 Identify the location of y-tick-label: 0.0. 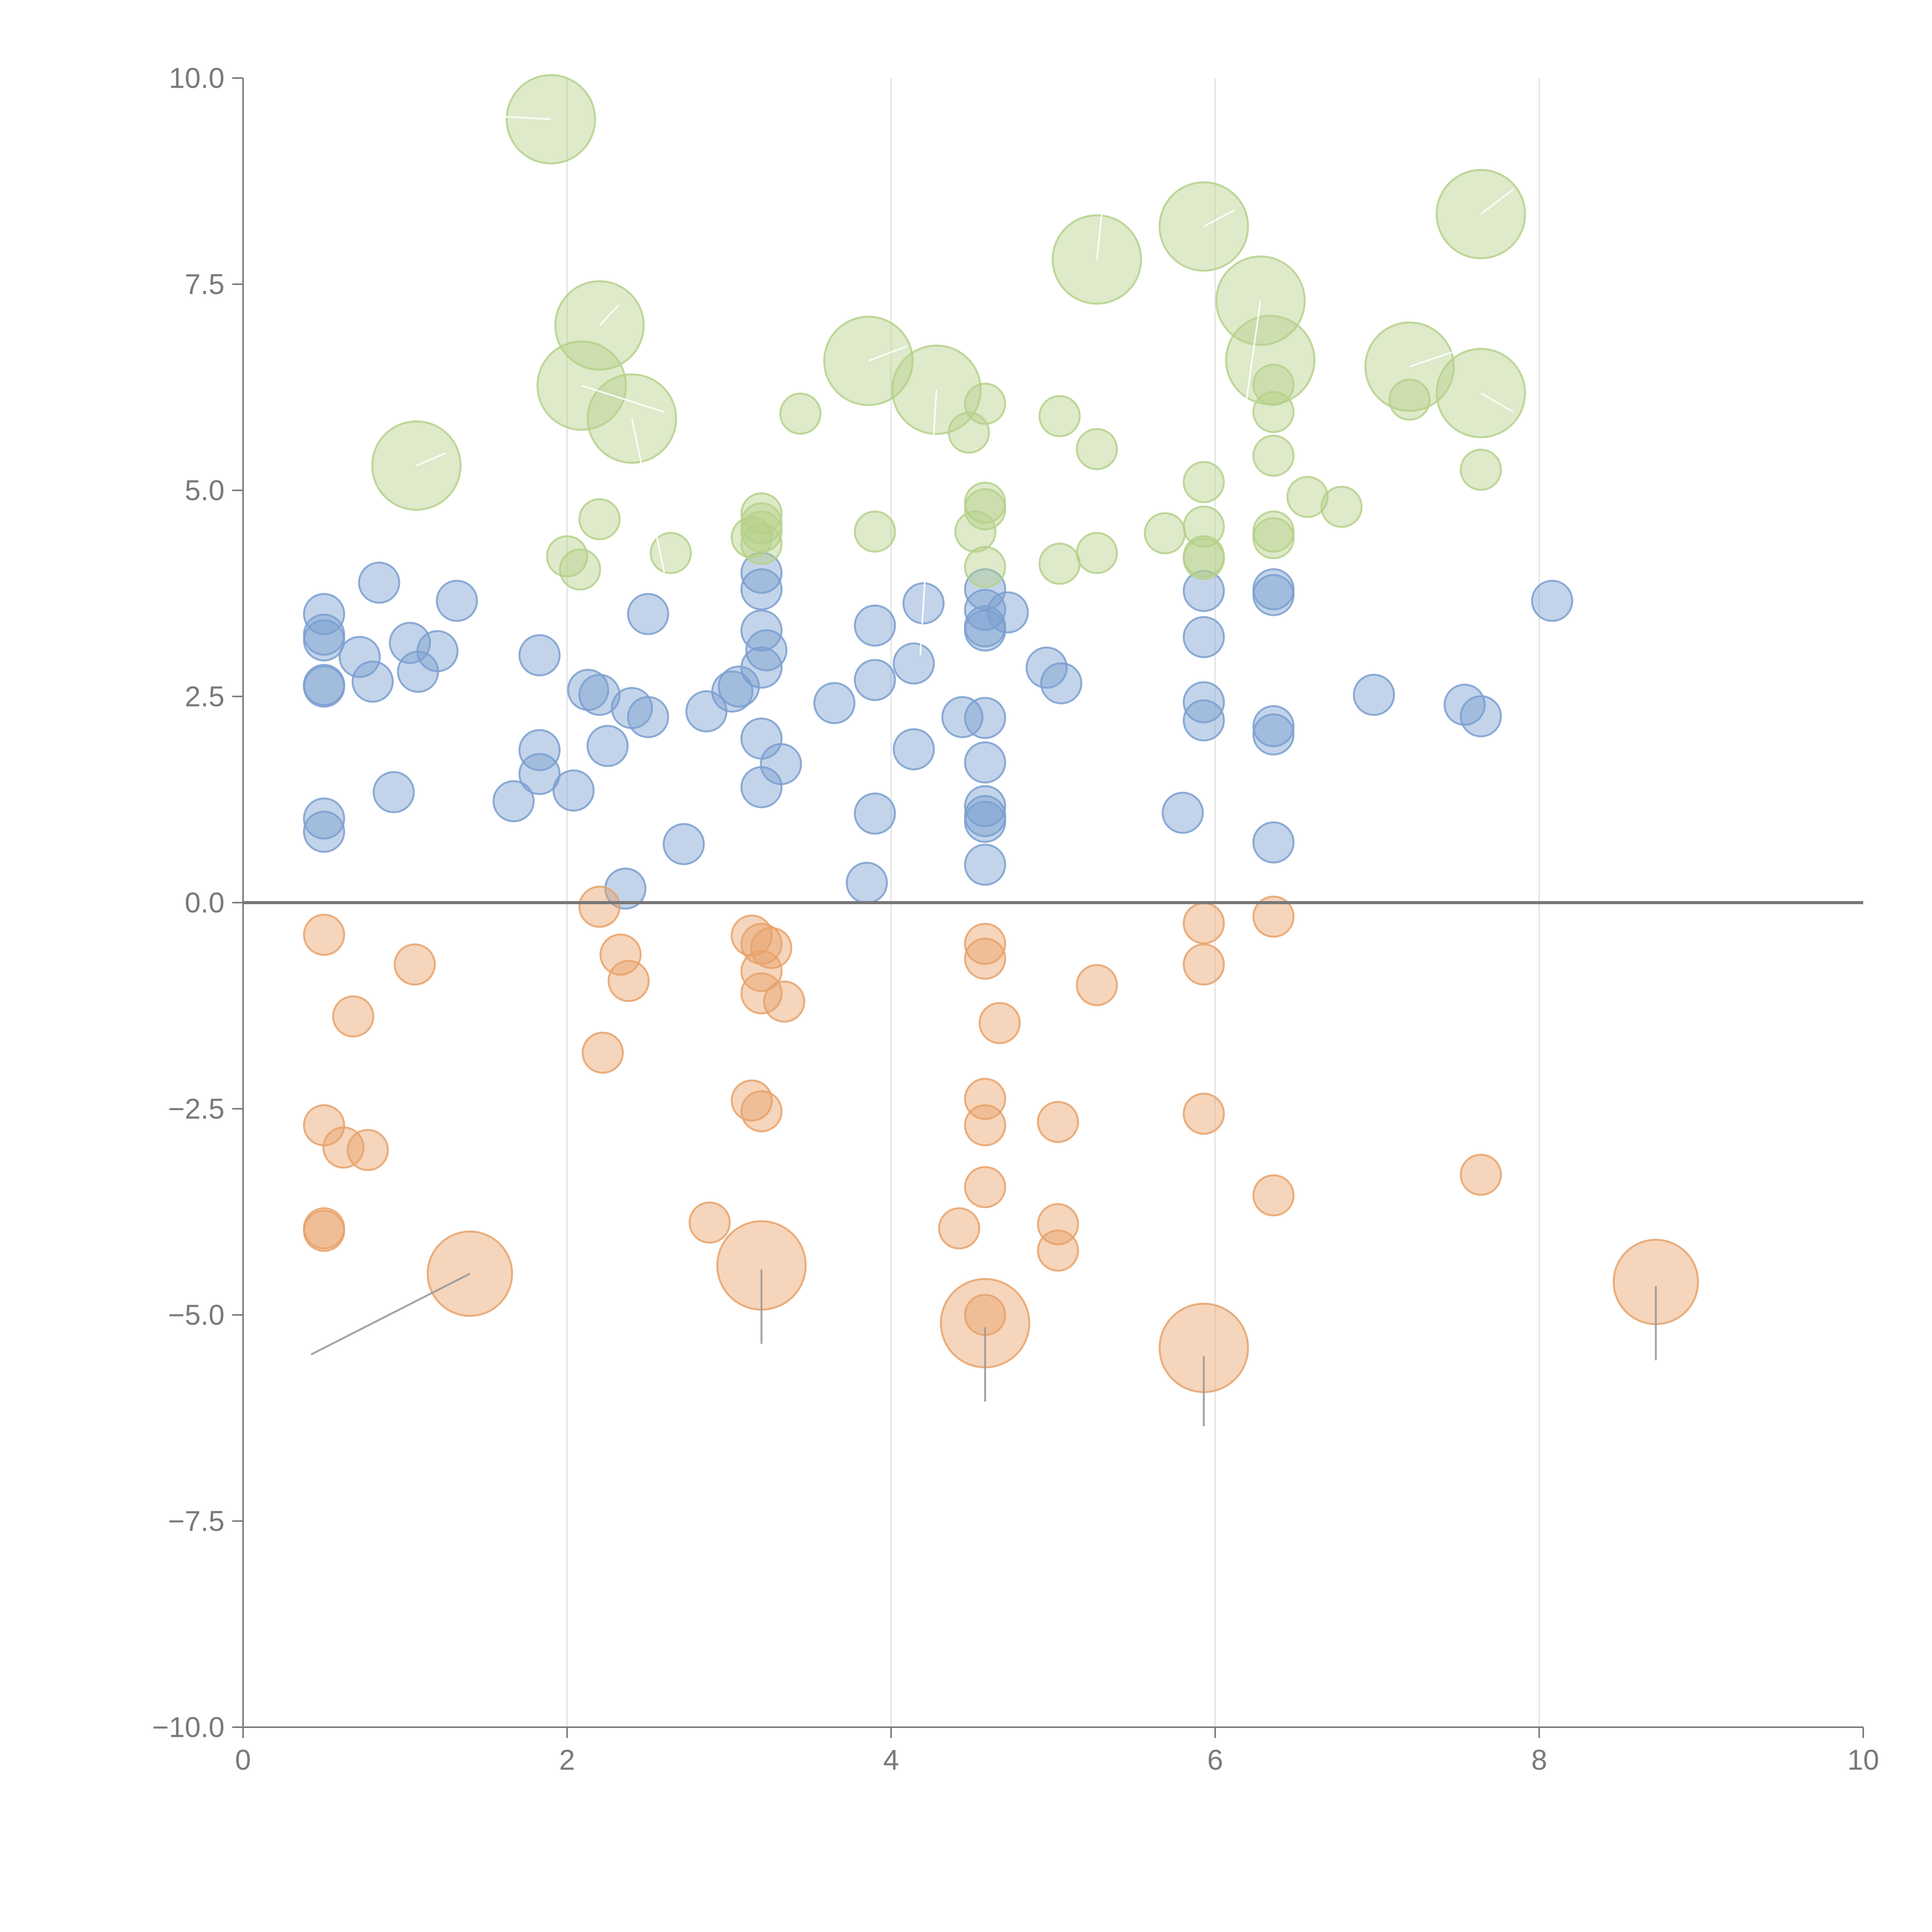
(205, 903).